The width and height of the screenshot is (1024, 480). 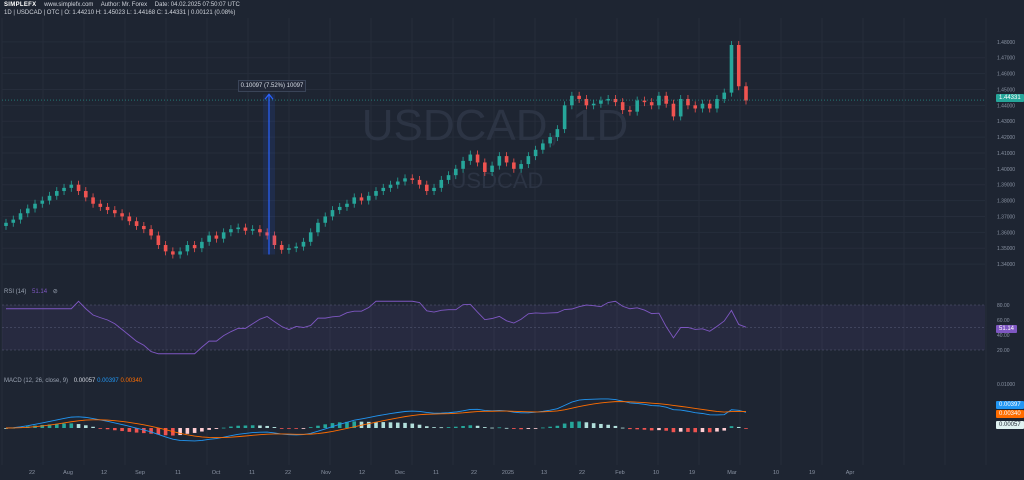 What do you see at coordinates (619, 473) in the screenshot?
I see `x-axis-tick: Feb` at bounding box center [619, 473].